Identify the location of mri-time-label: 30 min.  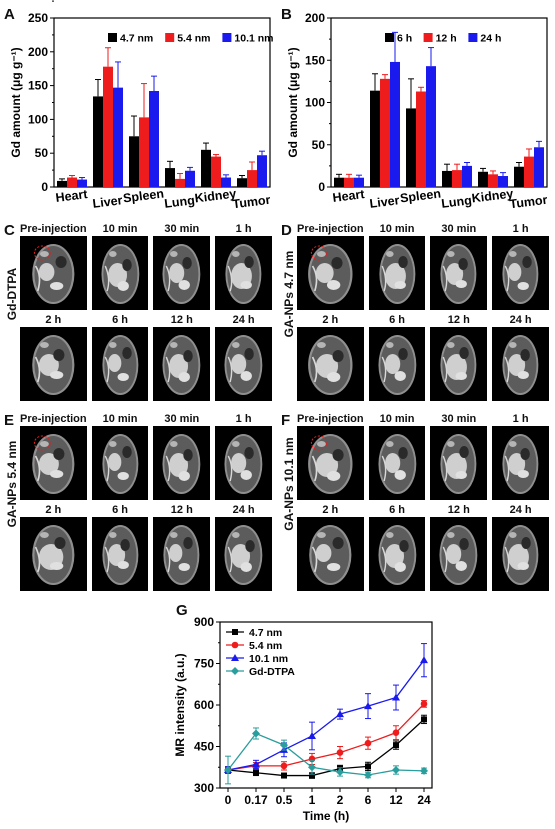
(459, 419).